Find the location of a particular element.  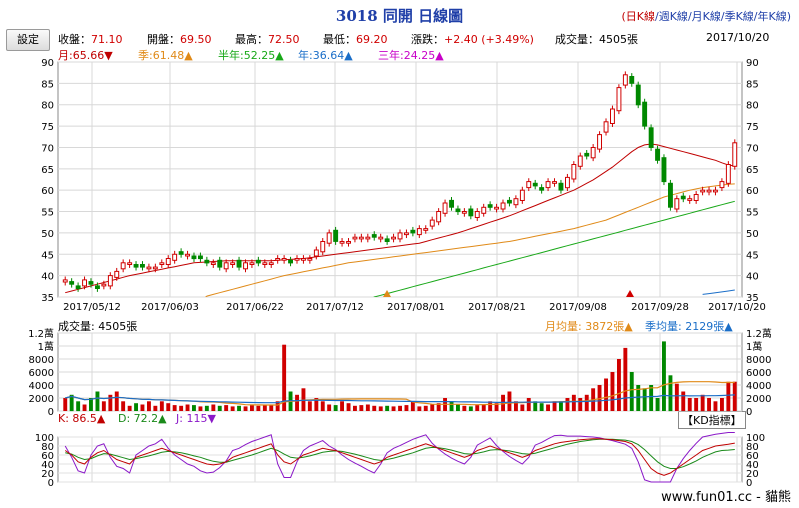

weekly-k-link: /週K線 is located at coordinates (671, 16).